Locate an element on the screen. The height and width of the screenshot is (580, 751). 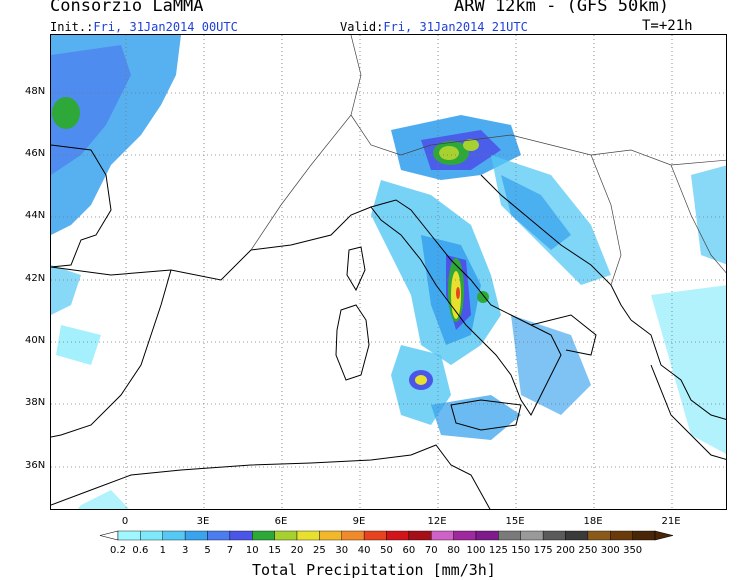
lat-label: 48N is located at coordinates (35, 91).